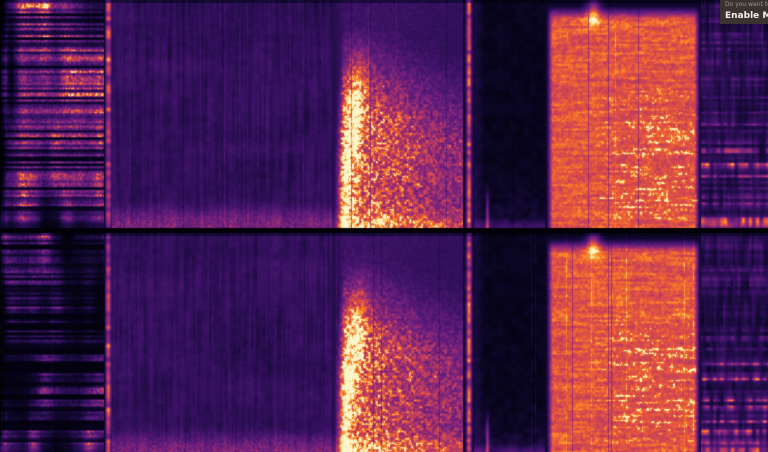 This screenshot has height=452, width=768. I want to click on enable-mixer-menu-item: Enable Mixe, so click(746, 16).